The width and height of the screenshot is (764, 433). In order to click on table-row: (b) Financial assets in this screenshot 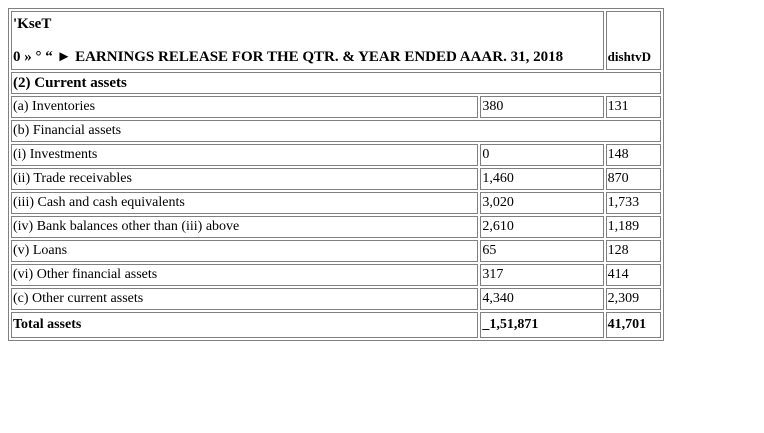, I will do `click(336, 131)`.